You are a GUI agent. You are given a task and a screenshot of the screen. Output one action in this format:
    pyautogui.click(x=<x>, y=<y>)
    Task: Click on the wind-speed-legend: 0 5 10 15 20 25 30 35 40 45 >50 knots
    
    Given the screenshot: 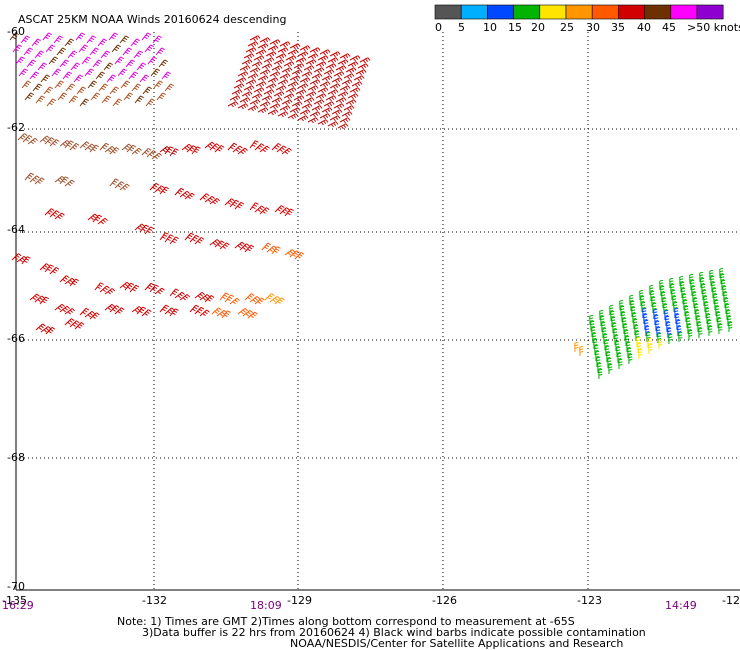 What is the action you would take?
    pyautogui.click(x=587, y=19)
    